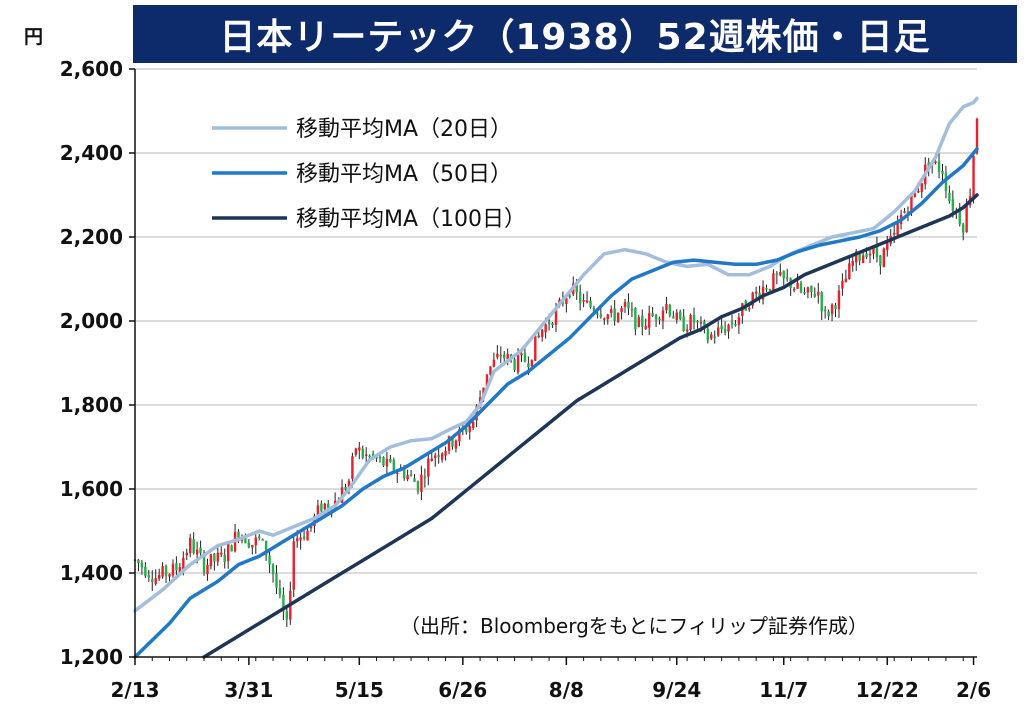 This screenshot has height=721, width=1024. What do you see at coordinates (462, 690) in the screenshot?
I see `x-tick-label: 6/26` at bounding box center [462, 690].